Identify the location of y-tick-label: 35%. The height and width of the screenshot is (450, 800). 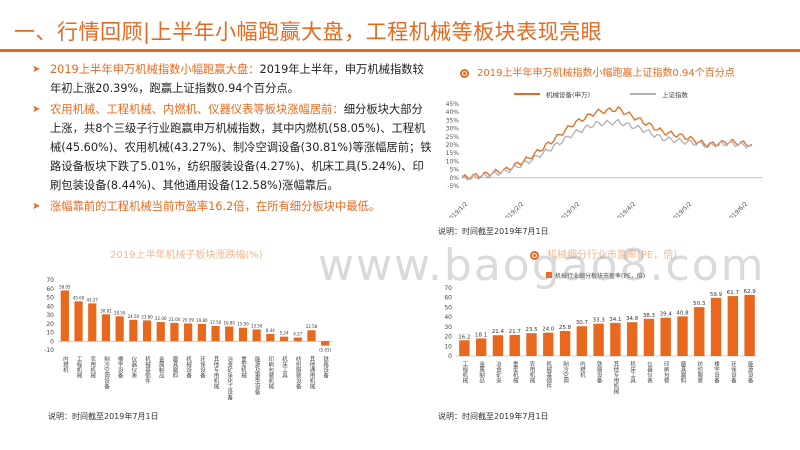
(453, 120).